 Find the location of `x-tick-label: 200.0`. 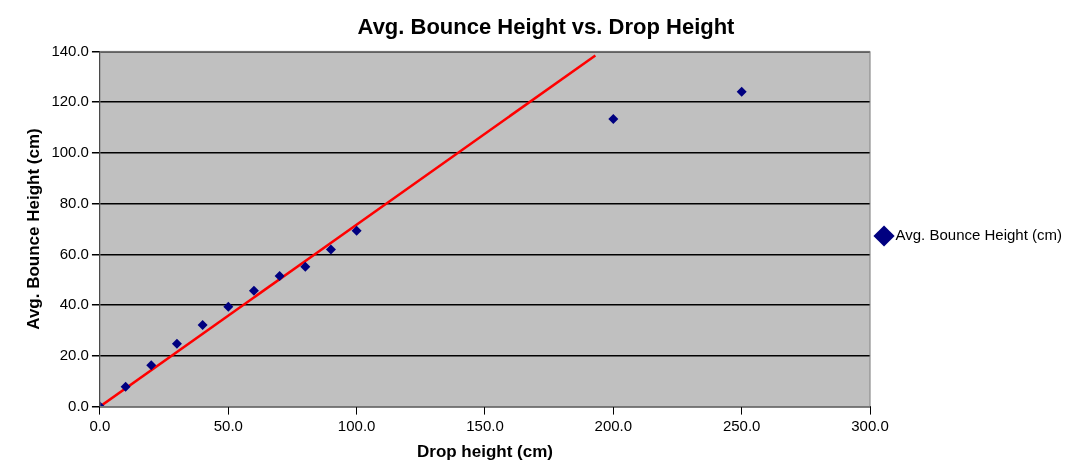

x-tick-label: 200.0 is located at coordinates (613, 425).